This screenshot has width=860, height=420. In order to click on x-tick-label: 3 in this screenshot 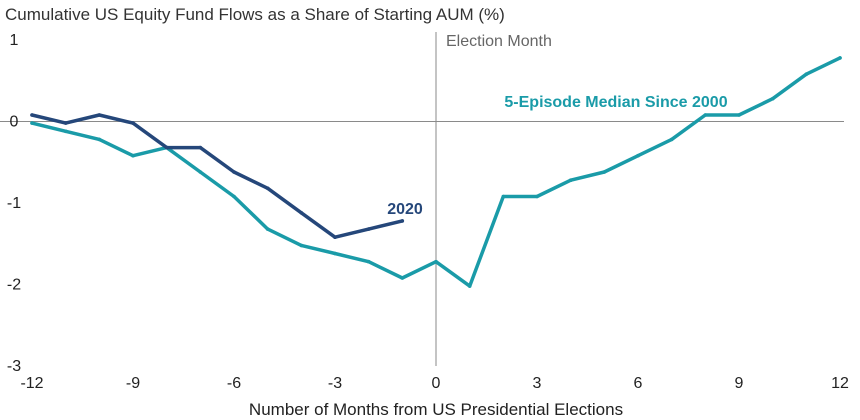, I will do `click(537, 383)`.